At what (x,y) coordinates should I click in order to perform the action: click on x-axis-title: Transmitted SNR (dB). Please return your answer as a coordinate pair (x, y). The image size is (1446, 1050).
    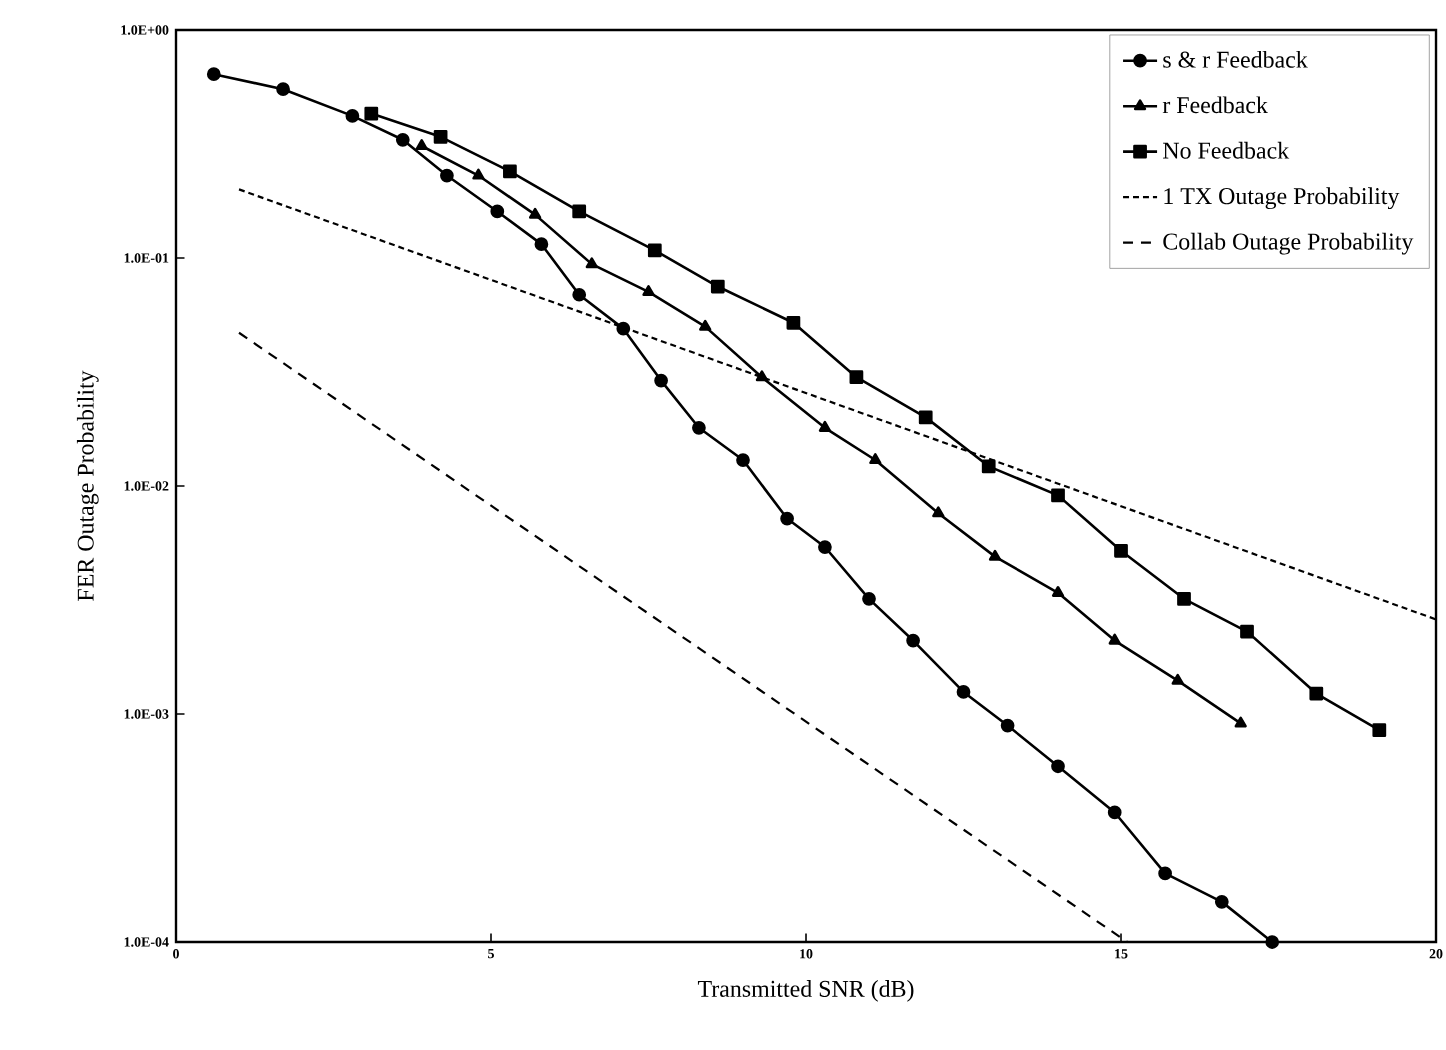
    Looking at the image, I should click on (805, 991).